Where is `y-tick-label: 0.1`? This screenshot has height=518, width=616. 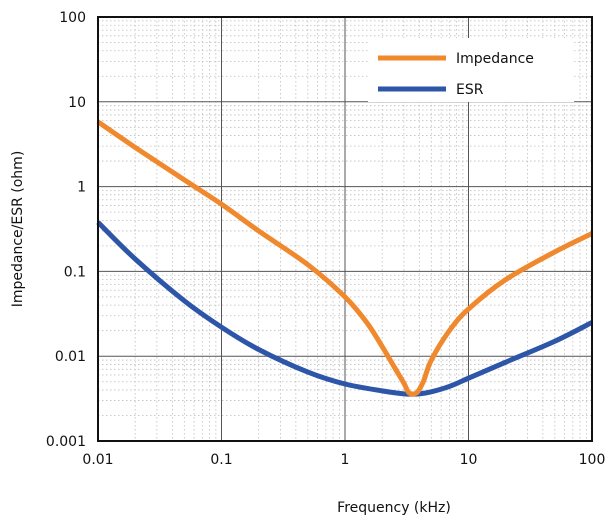 y-tick-label: 0.1 is located at coordinates (75, 272).